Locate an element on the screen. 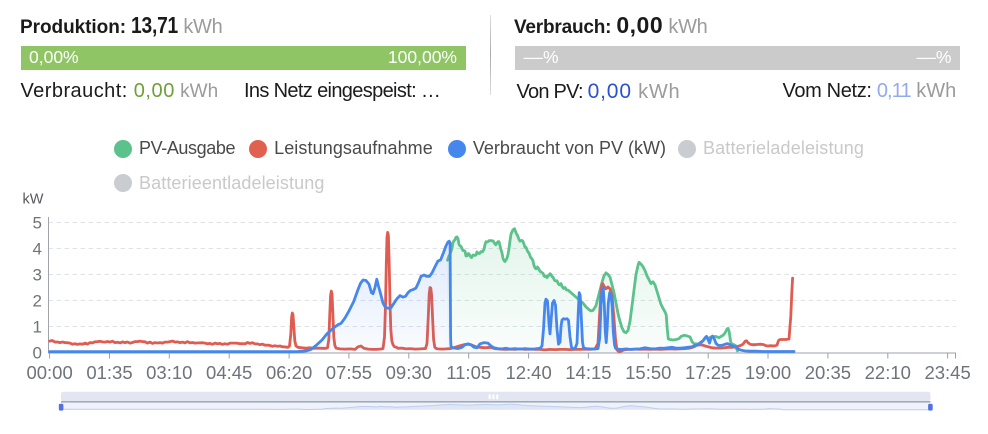 The height and width of the screenshot is (434, 988). svg-text: 20:35 is located at coordinates (828, 372).